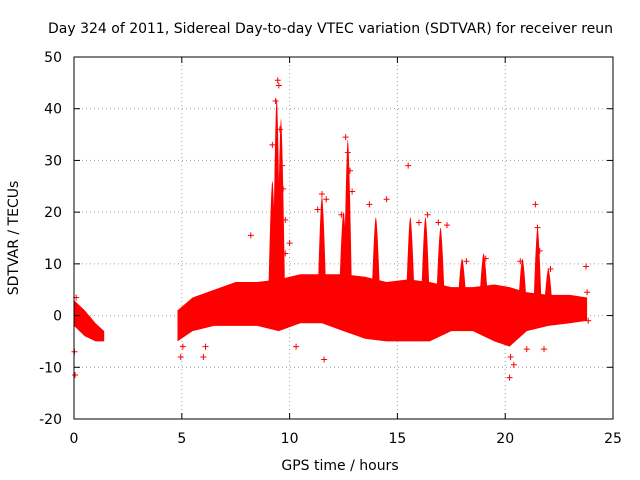 Image resolution: width=640 pixels, height=480 pixels. Describe the element at coordinates (50, 420) in the screenshot. I see `y-tick-label: -20` at that location.